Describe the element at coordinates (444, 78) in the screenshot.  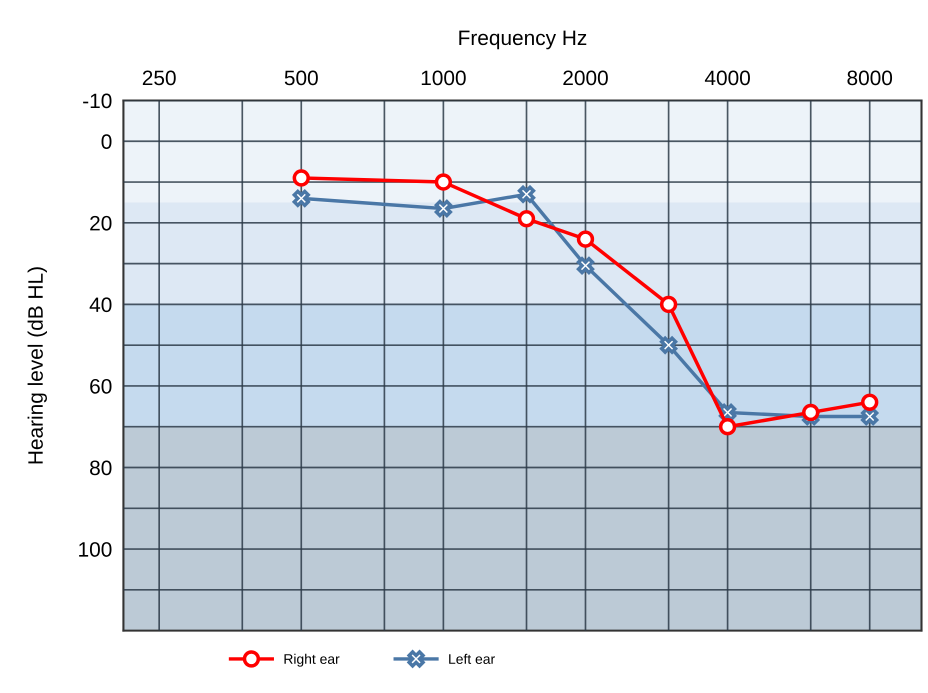
I see `x-tick-label: 1000` at that location.